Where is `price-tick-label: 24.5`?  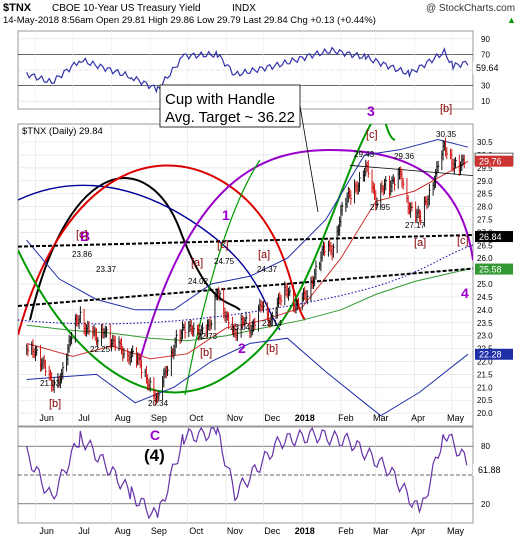 price-tick-label: 24.5 is located at coordinates (485, 297).